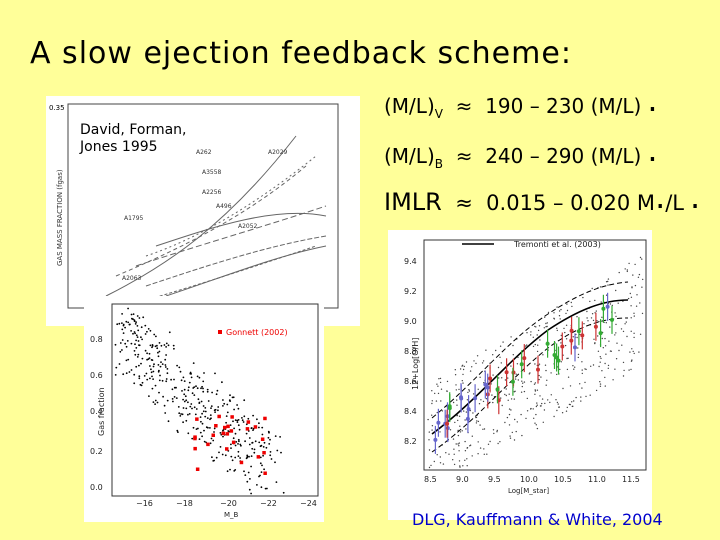 The height and width of the screenshot is (540, 720). What do you see at coordinates (464, 156) in the screenshot?
I see `approx-symbol: ≈` at bounding box center [464, 156].